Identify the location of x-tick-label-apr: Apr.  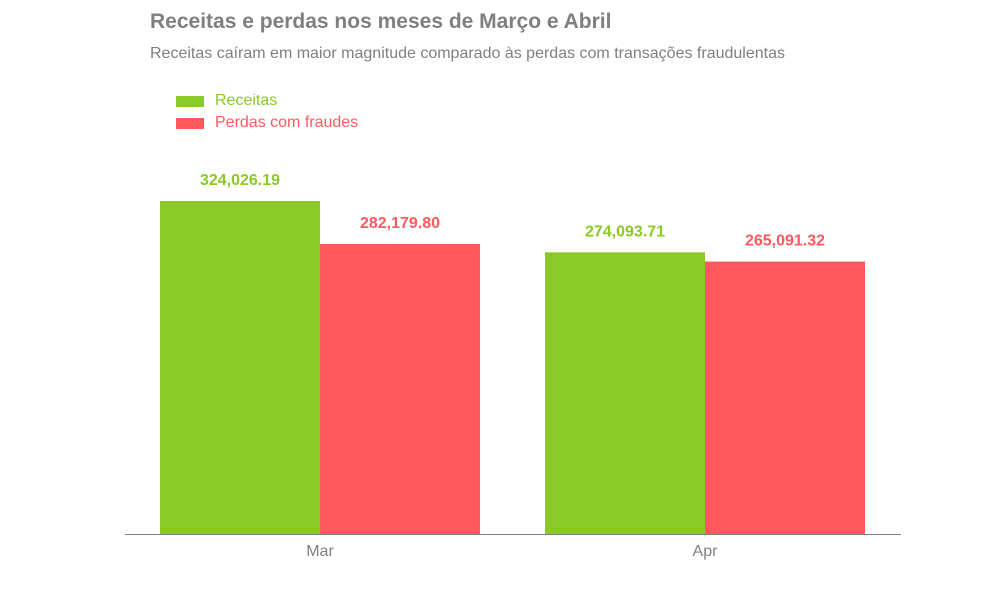
(706, 551).